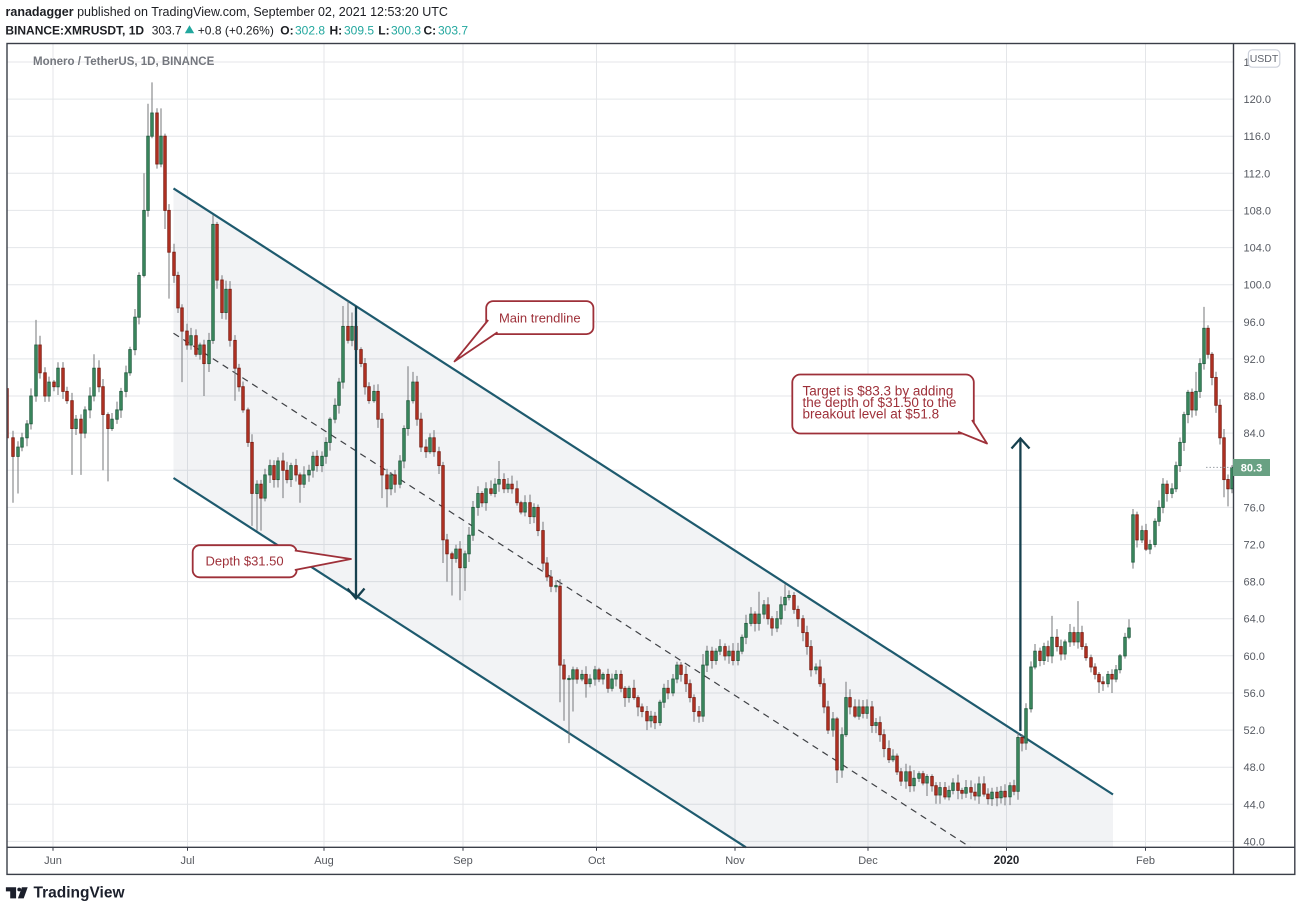 This screenshot has height=912, width=1302. Describe the element at coordinates (324, 861) in the screenshot. I see `svg-text: Aug` at that location.